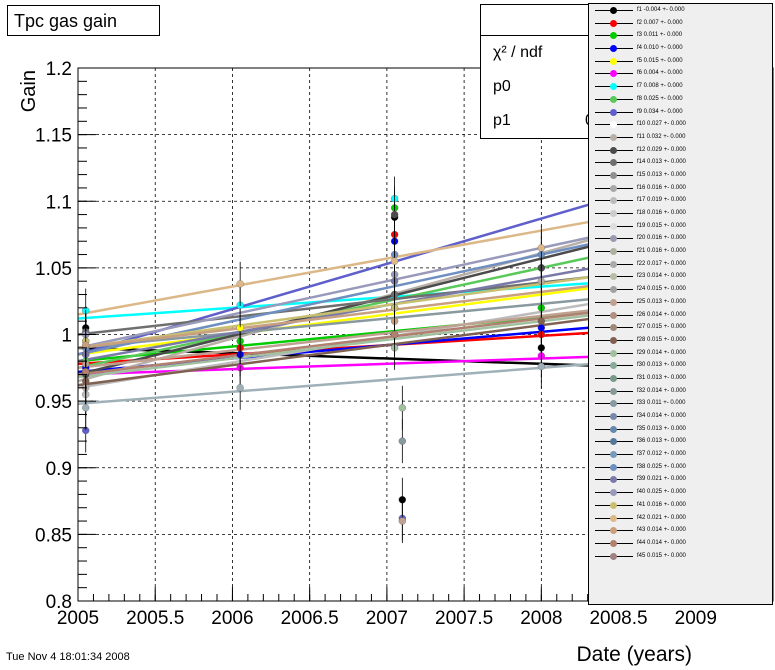  Describe the element at coordinates (634, 654) in the screenshot. I see `x-axis-label: Date (years)` at that location.